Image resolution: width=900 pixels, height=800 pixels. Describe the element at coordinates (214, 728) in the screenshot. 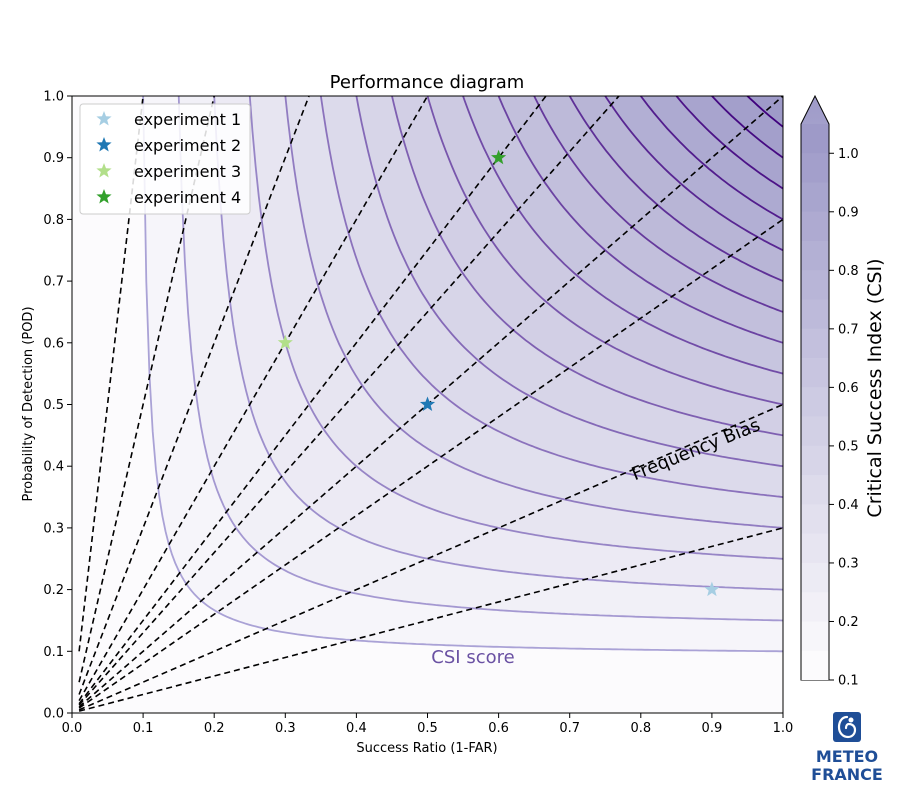

I see `x-tick-label: 0.2` at that location.